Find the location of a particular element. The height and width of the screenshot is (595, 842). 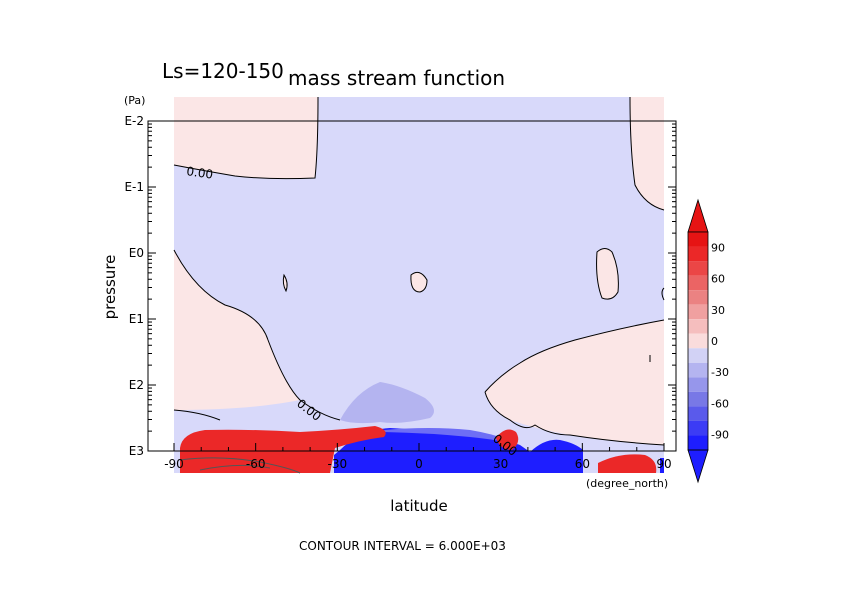

y-axis-label: pressure is located at coordinates (110, 287).